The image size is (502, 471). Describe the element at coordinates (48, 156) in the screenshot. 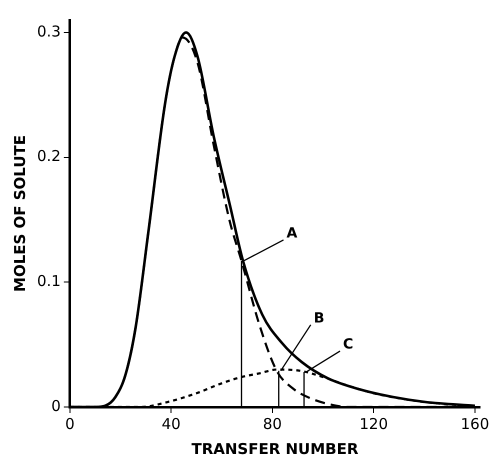

I see `y-tick-label: 0.2` at that location.